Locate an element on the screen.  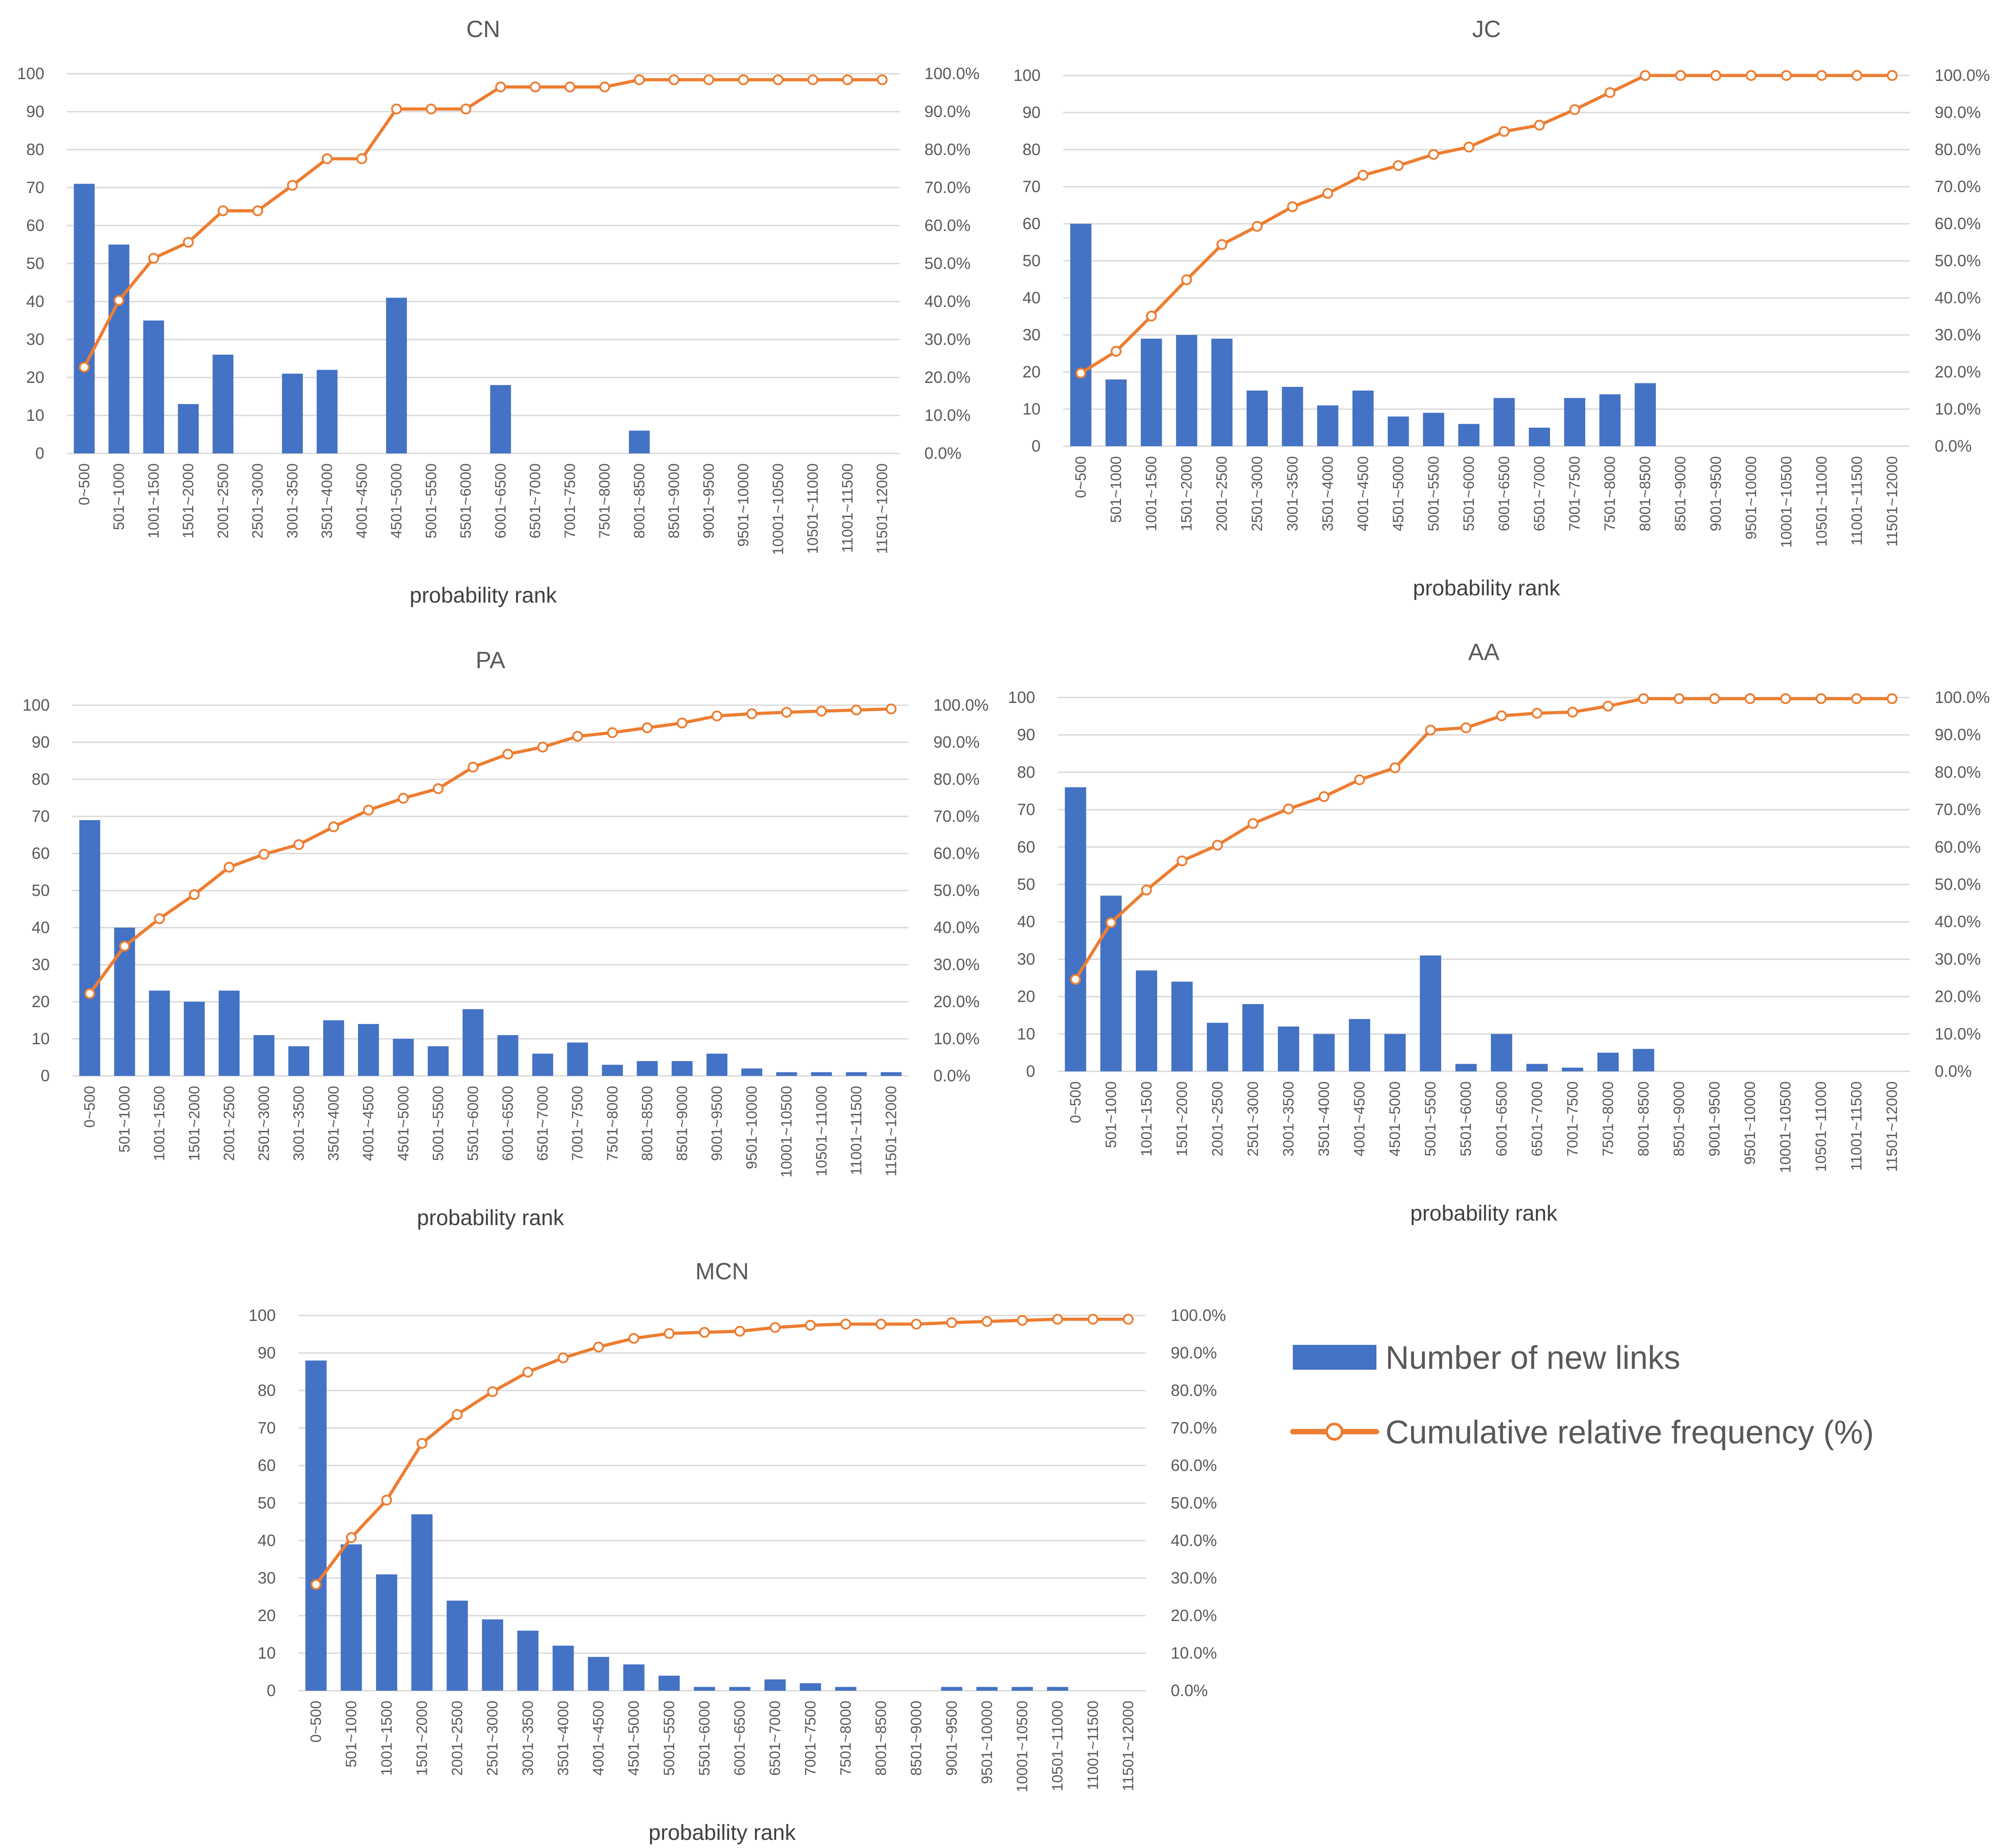
y-tick-label: 90 is located at coordinates (1031, 112).